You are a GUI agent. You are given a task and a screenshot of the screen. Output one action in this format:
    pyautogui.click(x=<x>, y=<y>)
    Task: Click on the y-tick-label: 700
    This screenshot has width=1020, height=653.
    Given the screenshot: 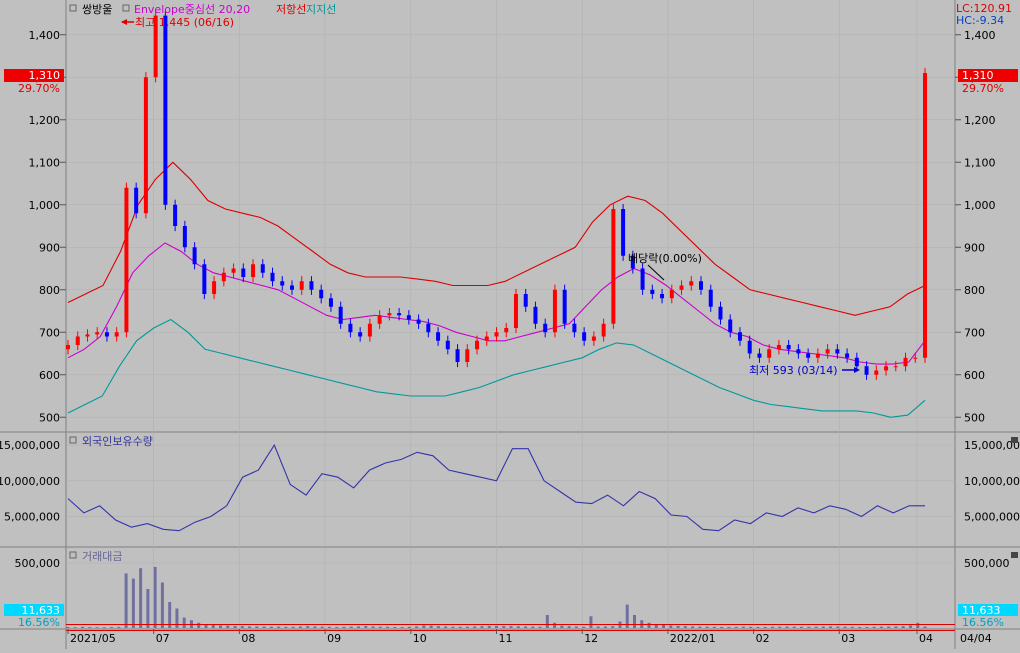 What is the action you would take?
    pyautogui.click(x=49, y=332)
    